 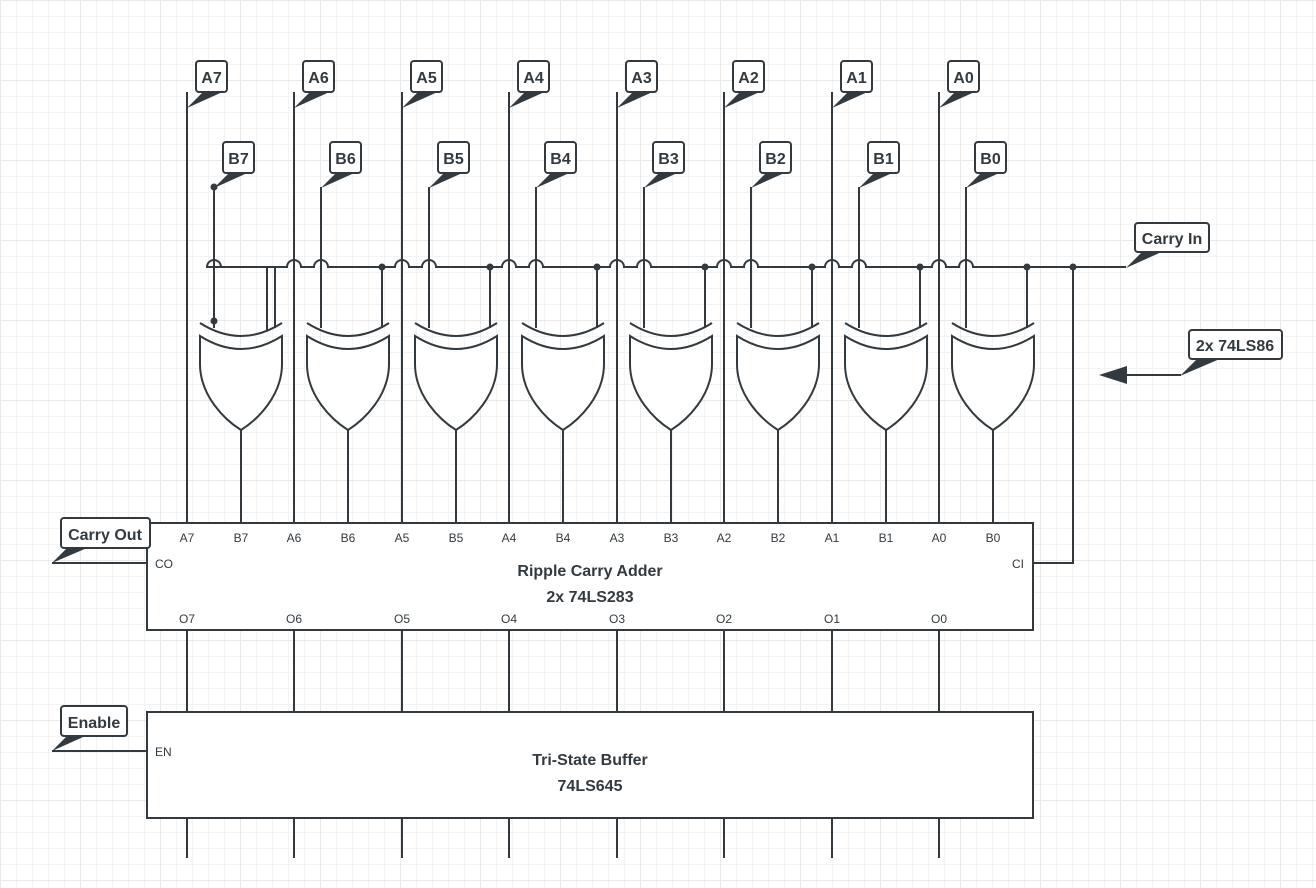 What do you see at coordinates (456, 538) in the screenshot?
I see `adder-input-pin: B5` at bounding box center [456, 538].